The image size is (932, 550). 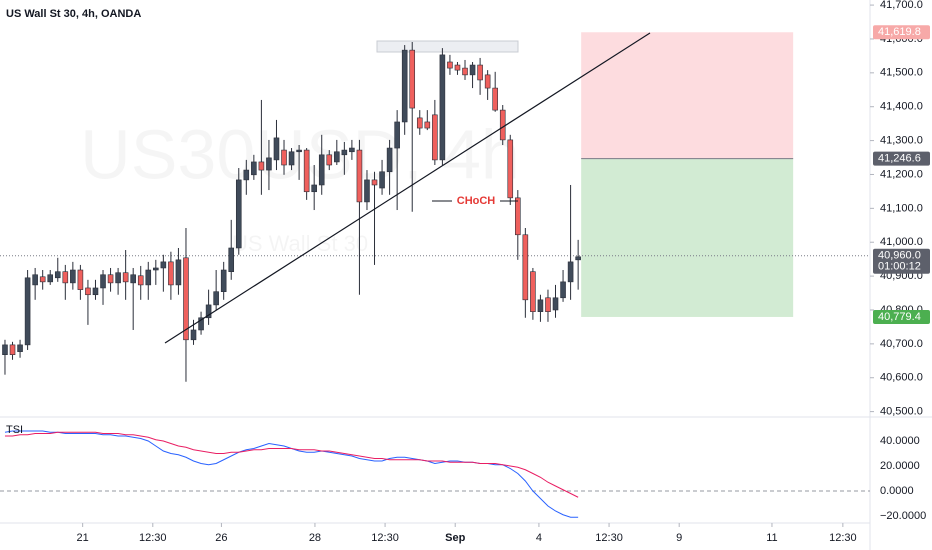 I want to click on entry-tag: 41,246.6, so click(x=899, y=159).